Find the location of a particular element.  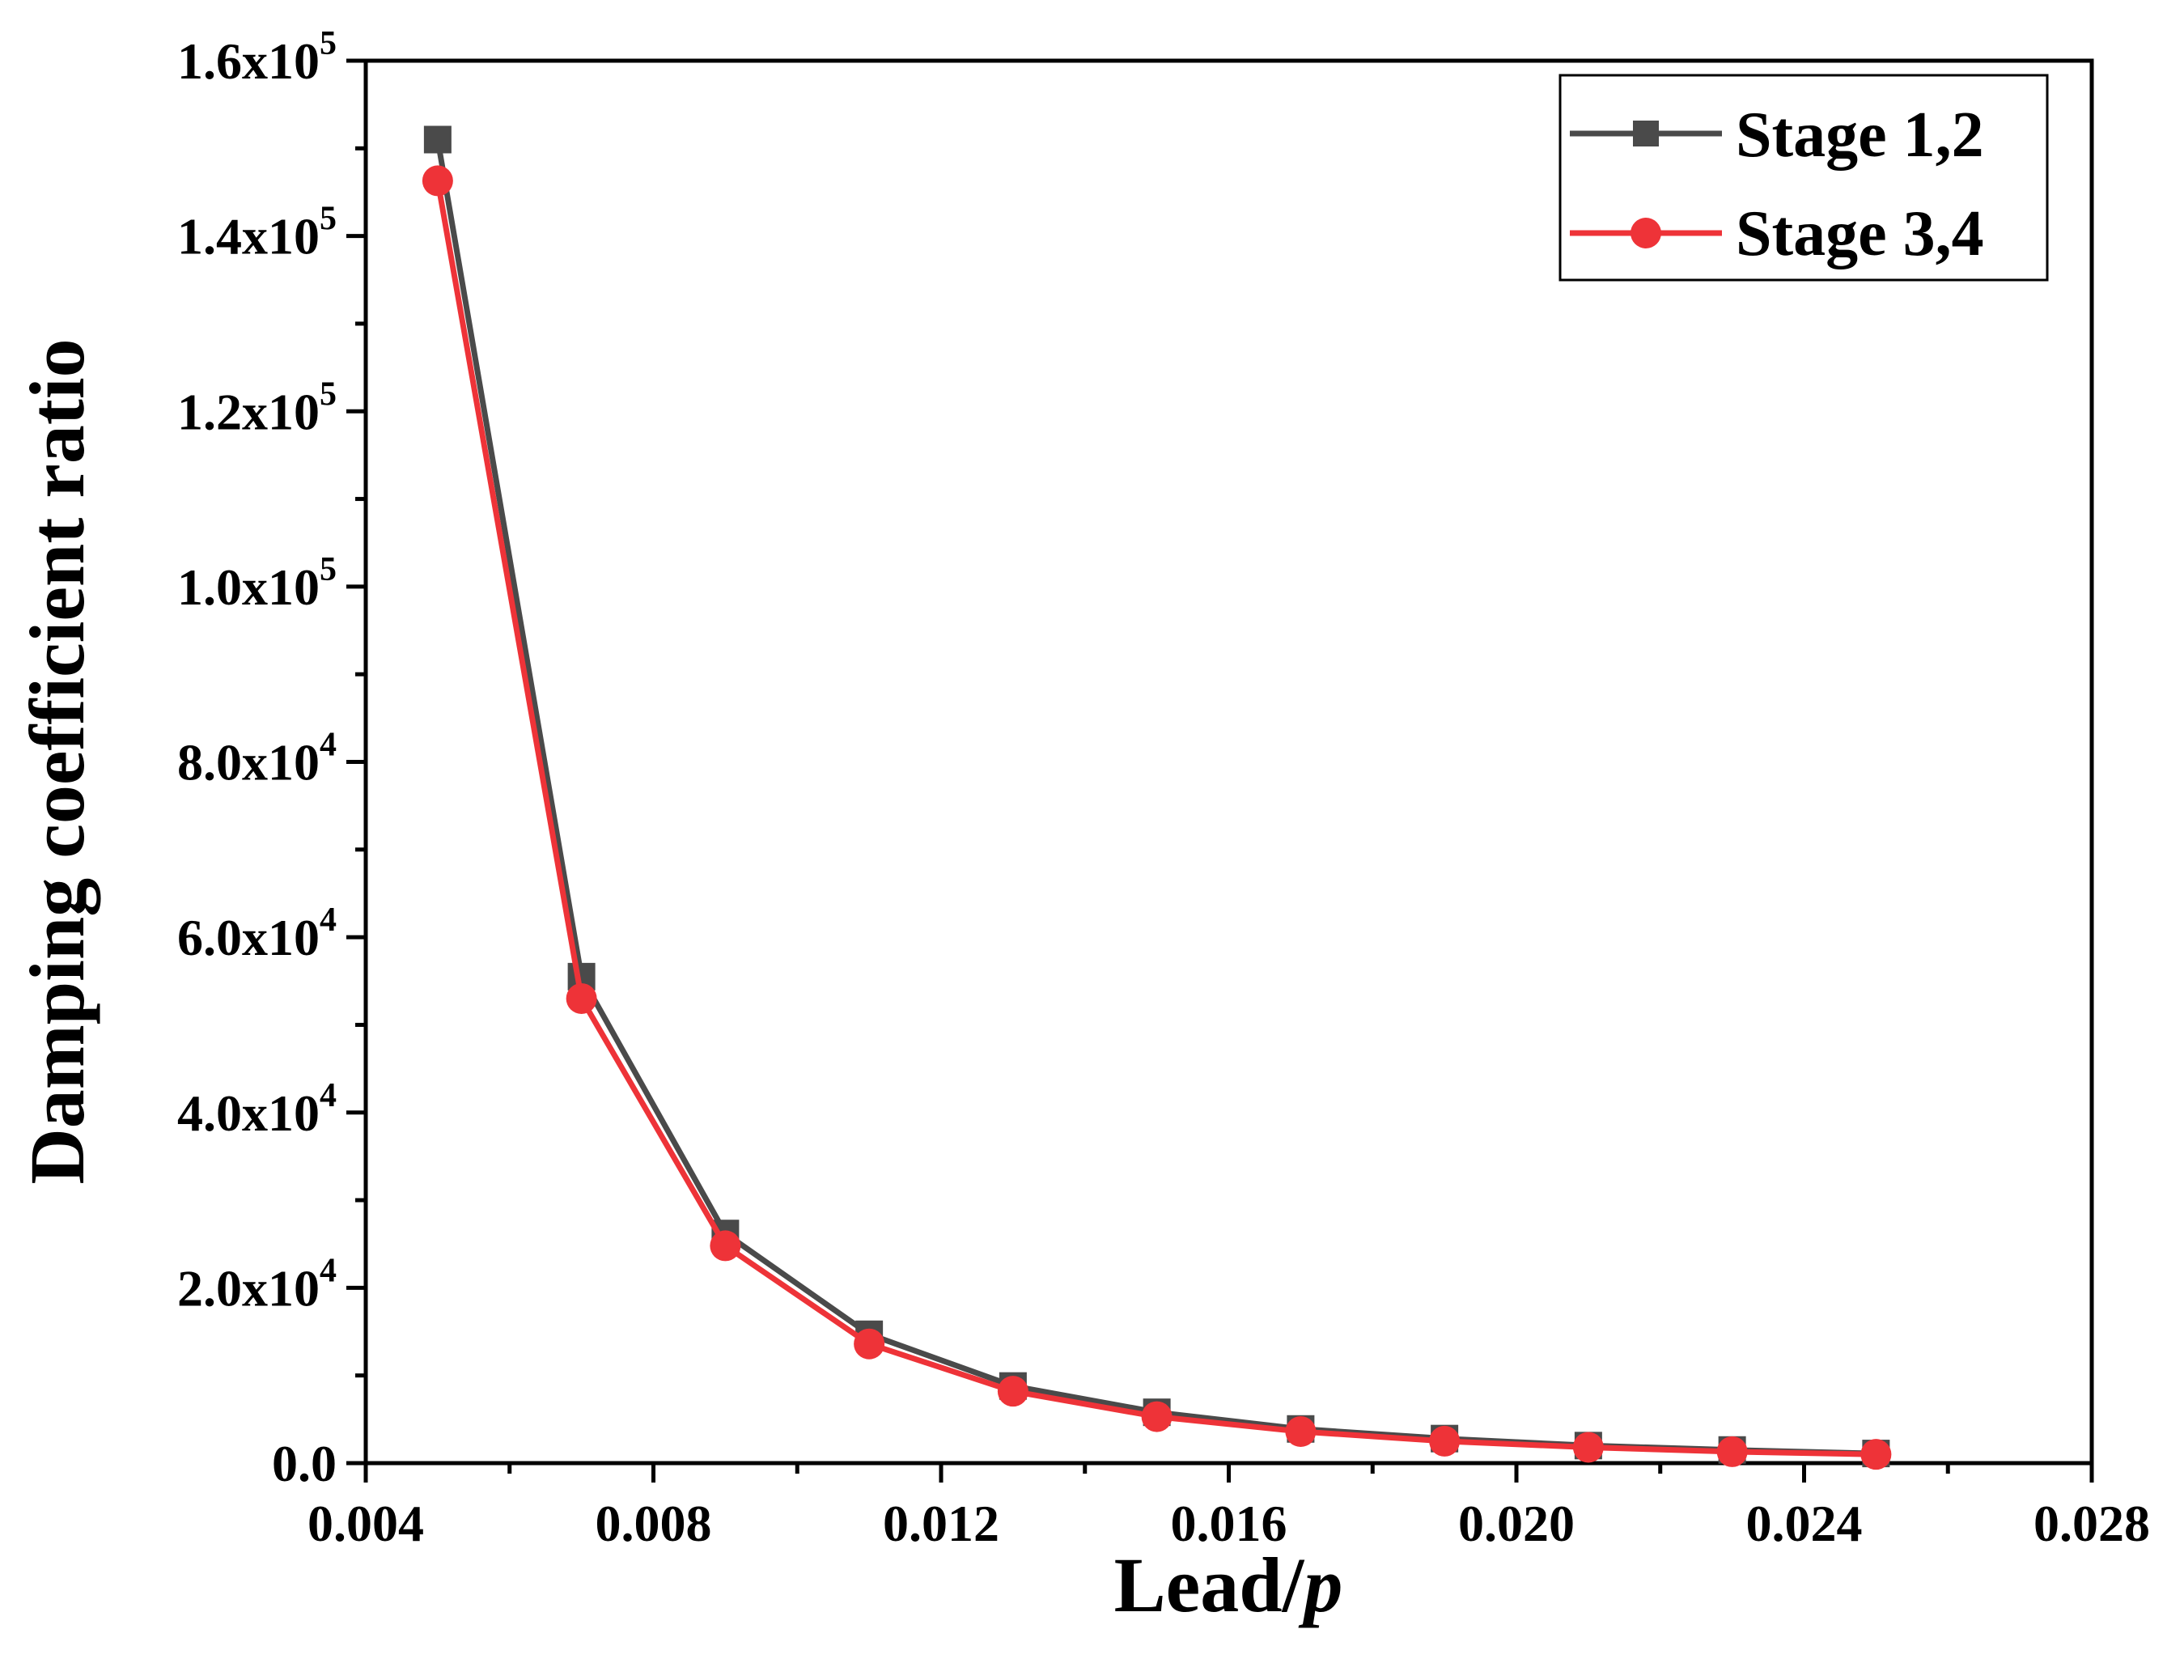

y-tick-label: 6.0x10⁴ is located at coordinates (257, 934).